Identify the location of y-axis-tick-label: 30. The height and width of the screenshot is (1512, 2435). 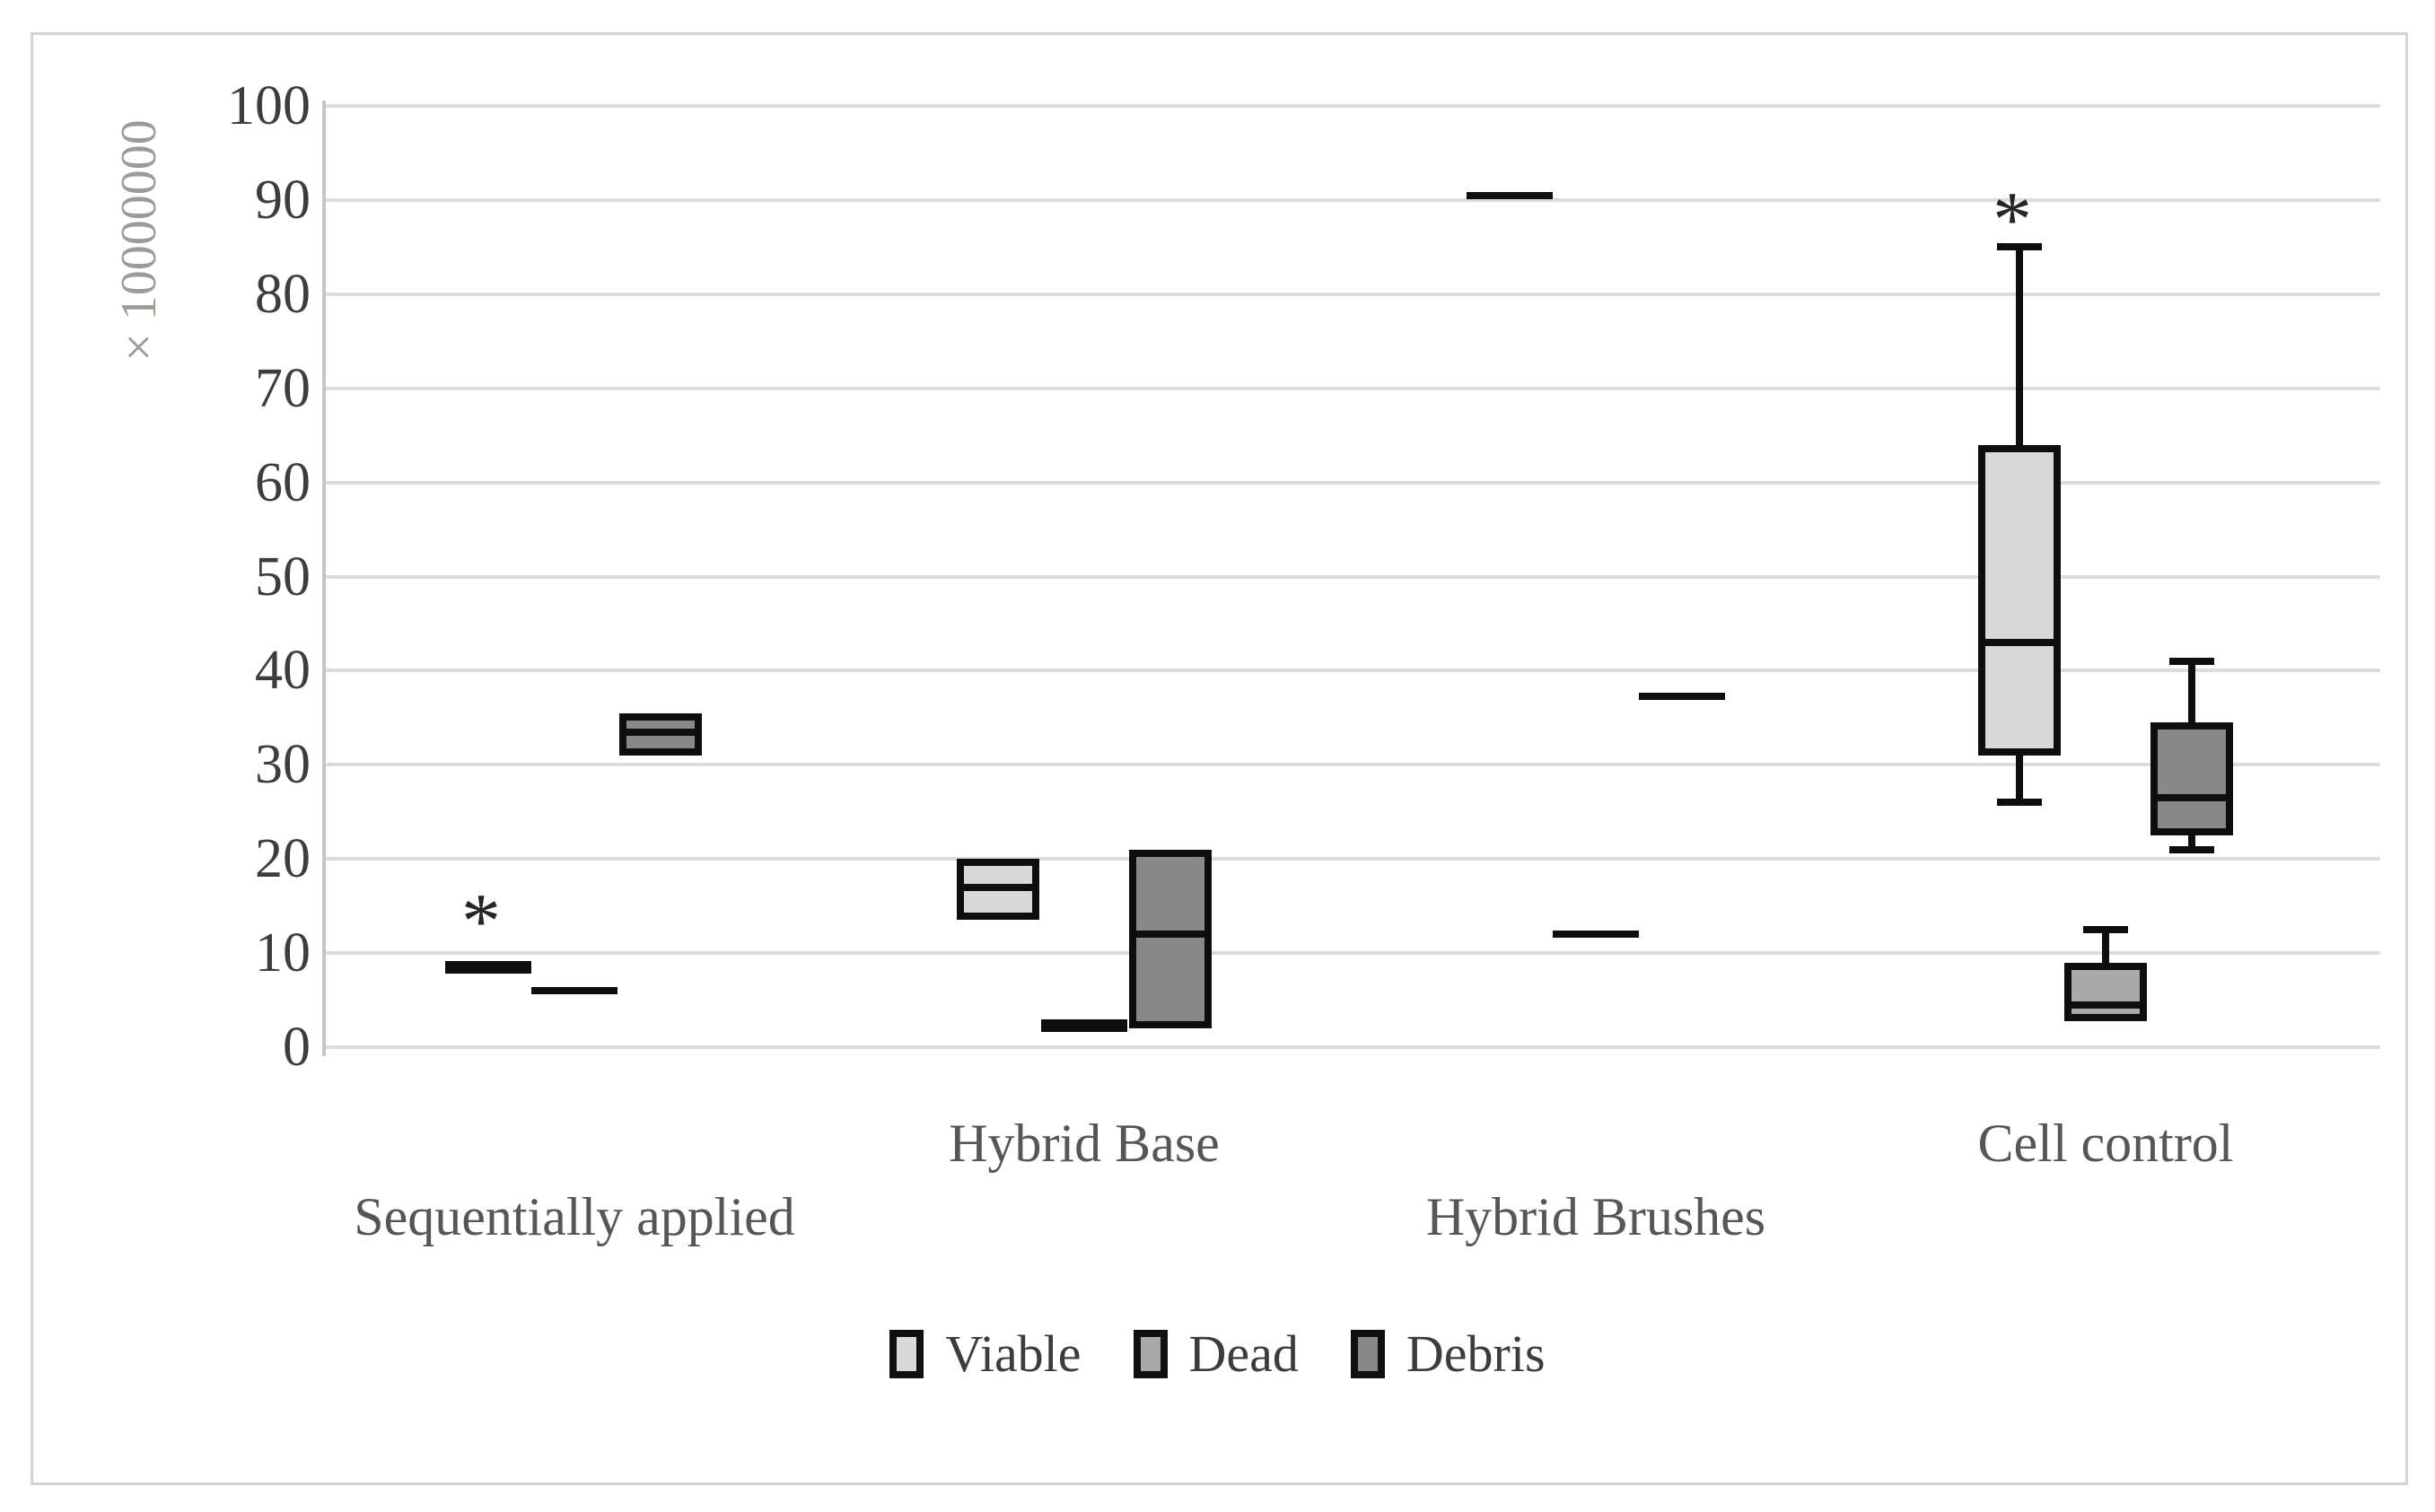
(283, 765).